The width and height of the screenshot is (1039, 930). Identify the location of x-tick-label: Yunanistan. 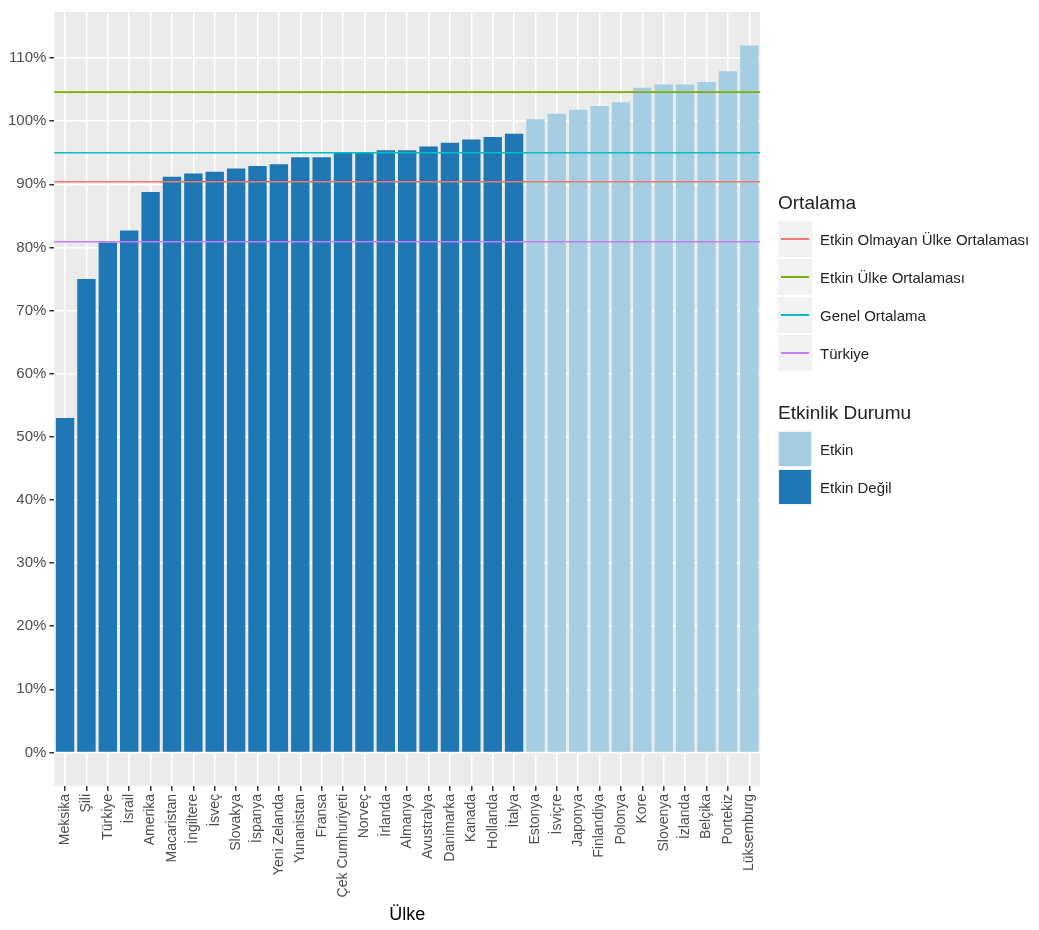
(299, 828).